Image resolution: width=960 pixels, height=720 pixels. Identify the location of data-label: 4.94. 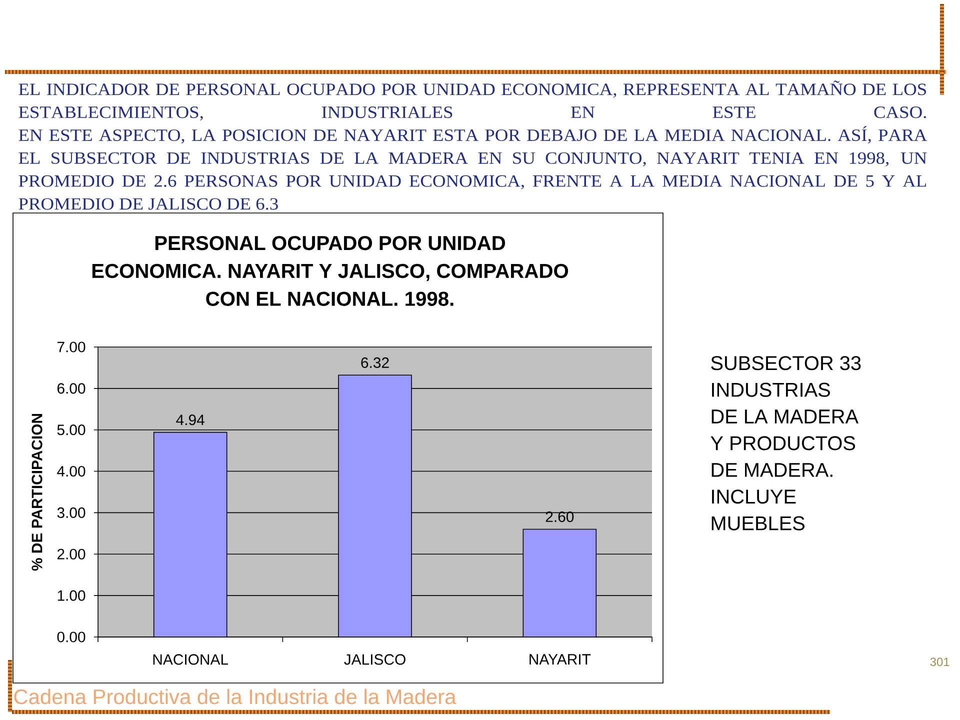
(190, 420).